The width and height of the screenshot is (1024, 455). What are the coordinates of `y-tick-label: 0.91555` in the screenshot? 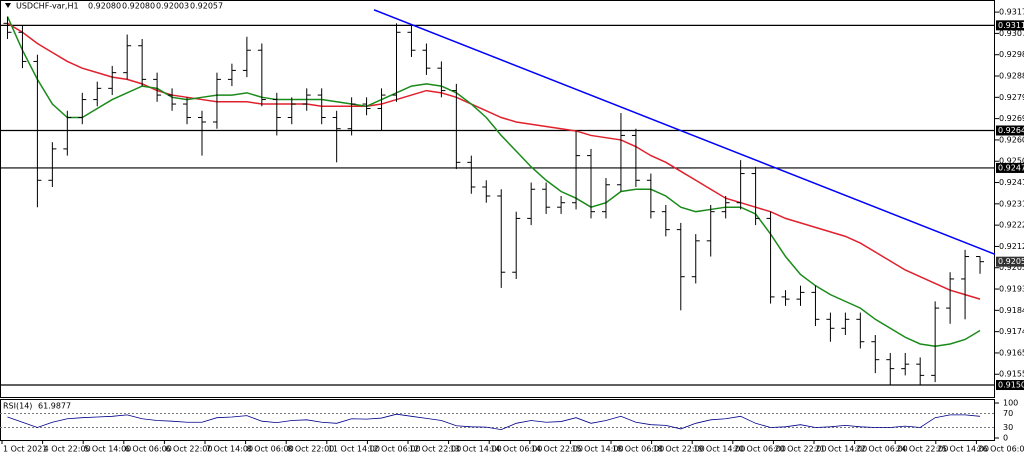 It's located at (1011, 374).